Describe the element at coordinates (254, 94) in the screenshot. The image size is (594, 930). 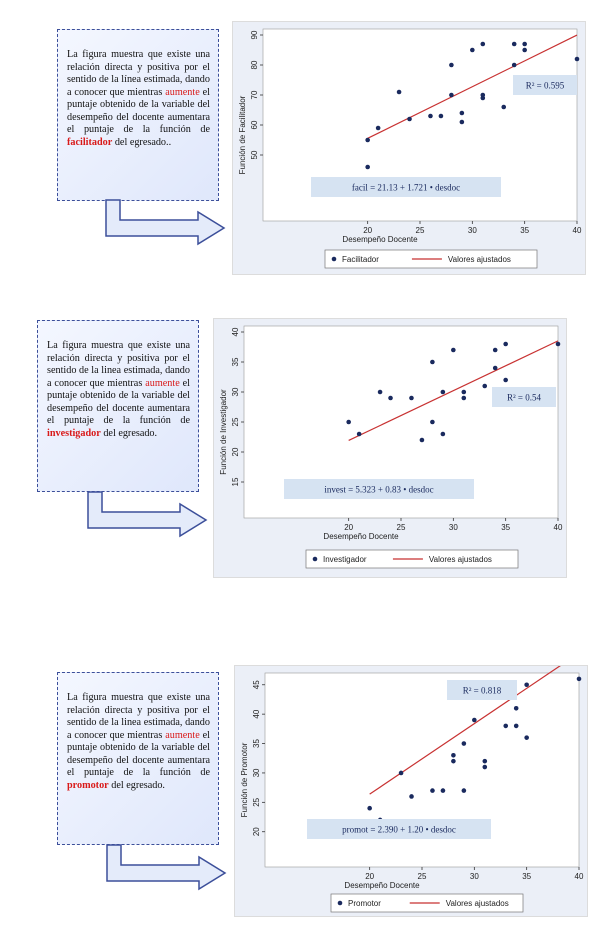
I see `y-tick-label: 70` at that location.